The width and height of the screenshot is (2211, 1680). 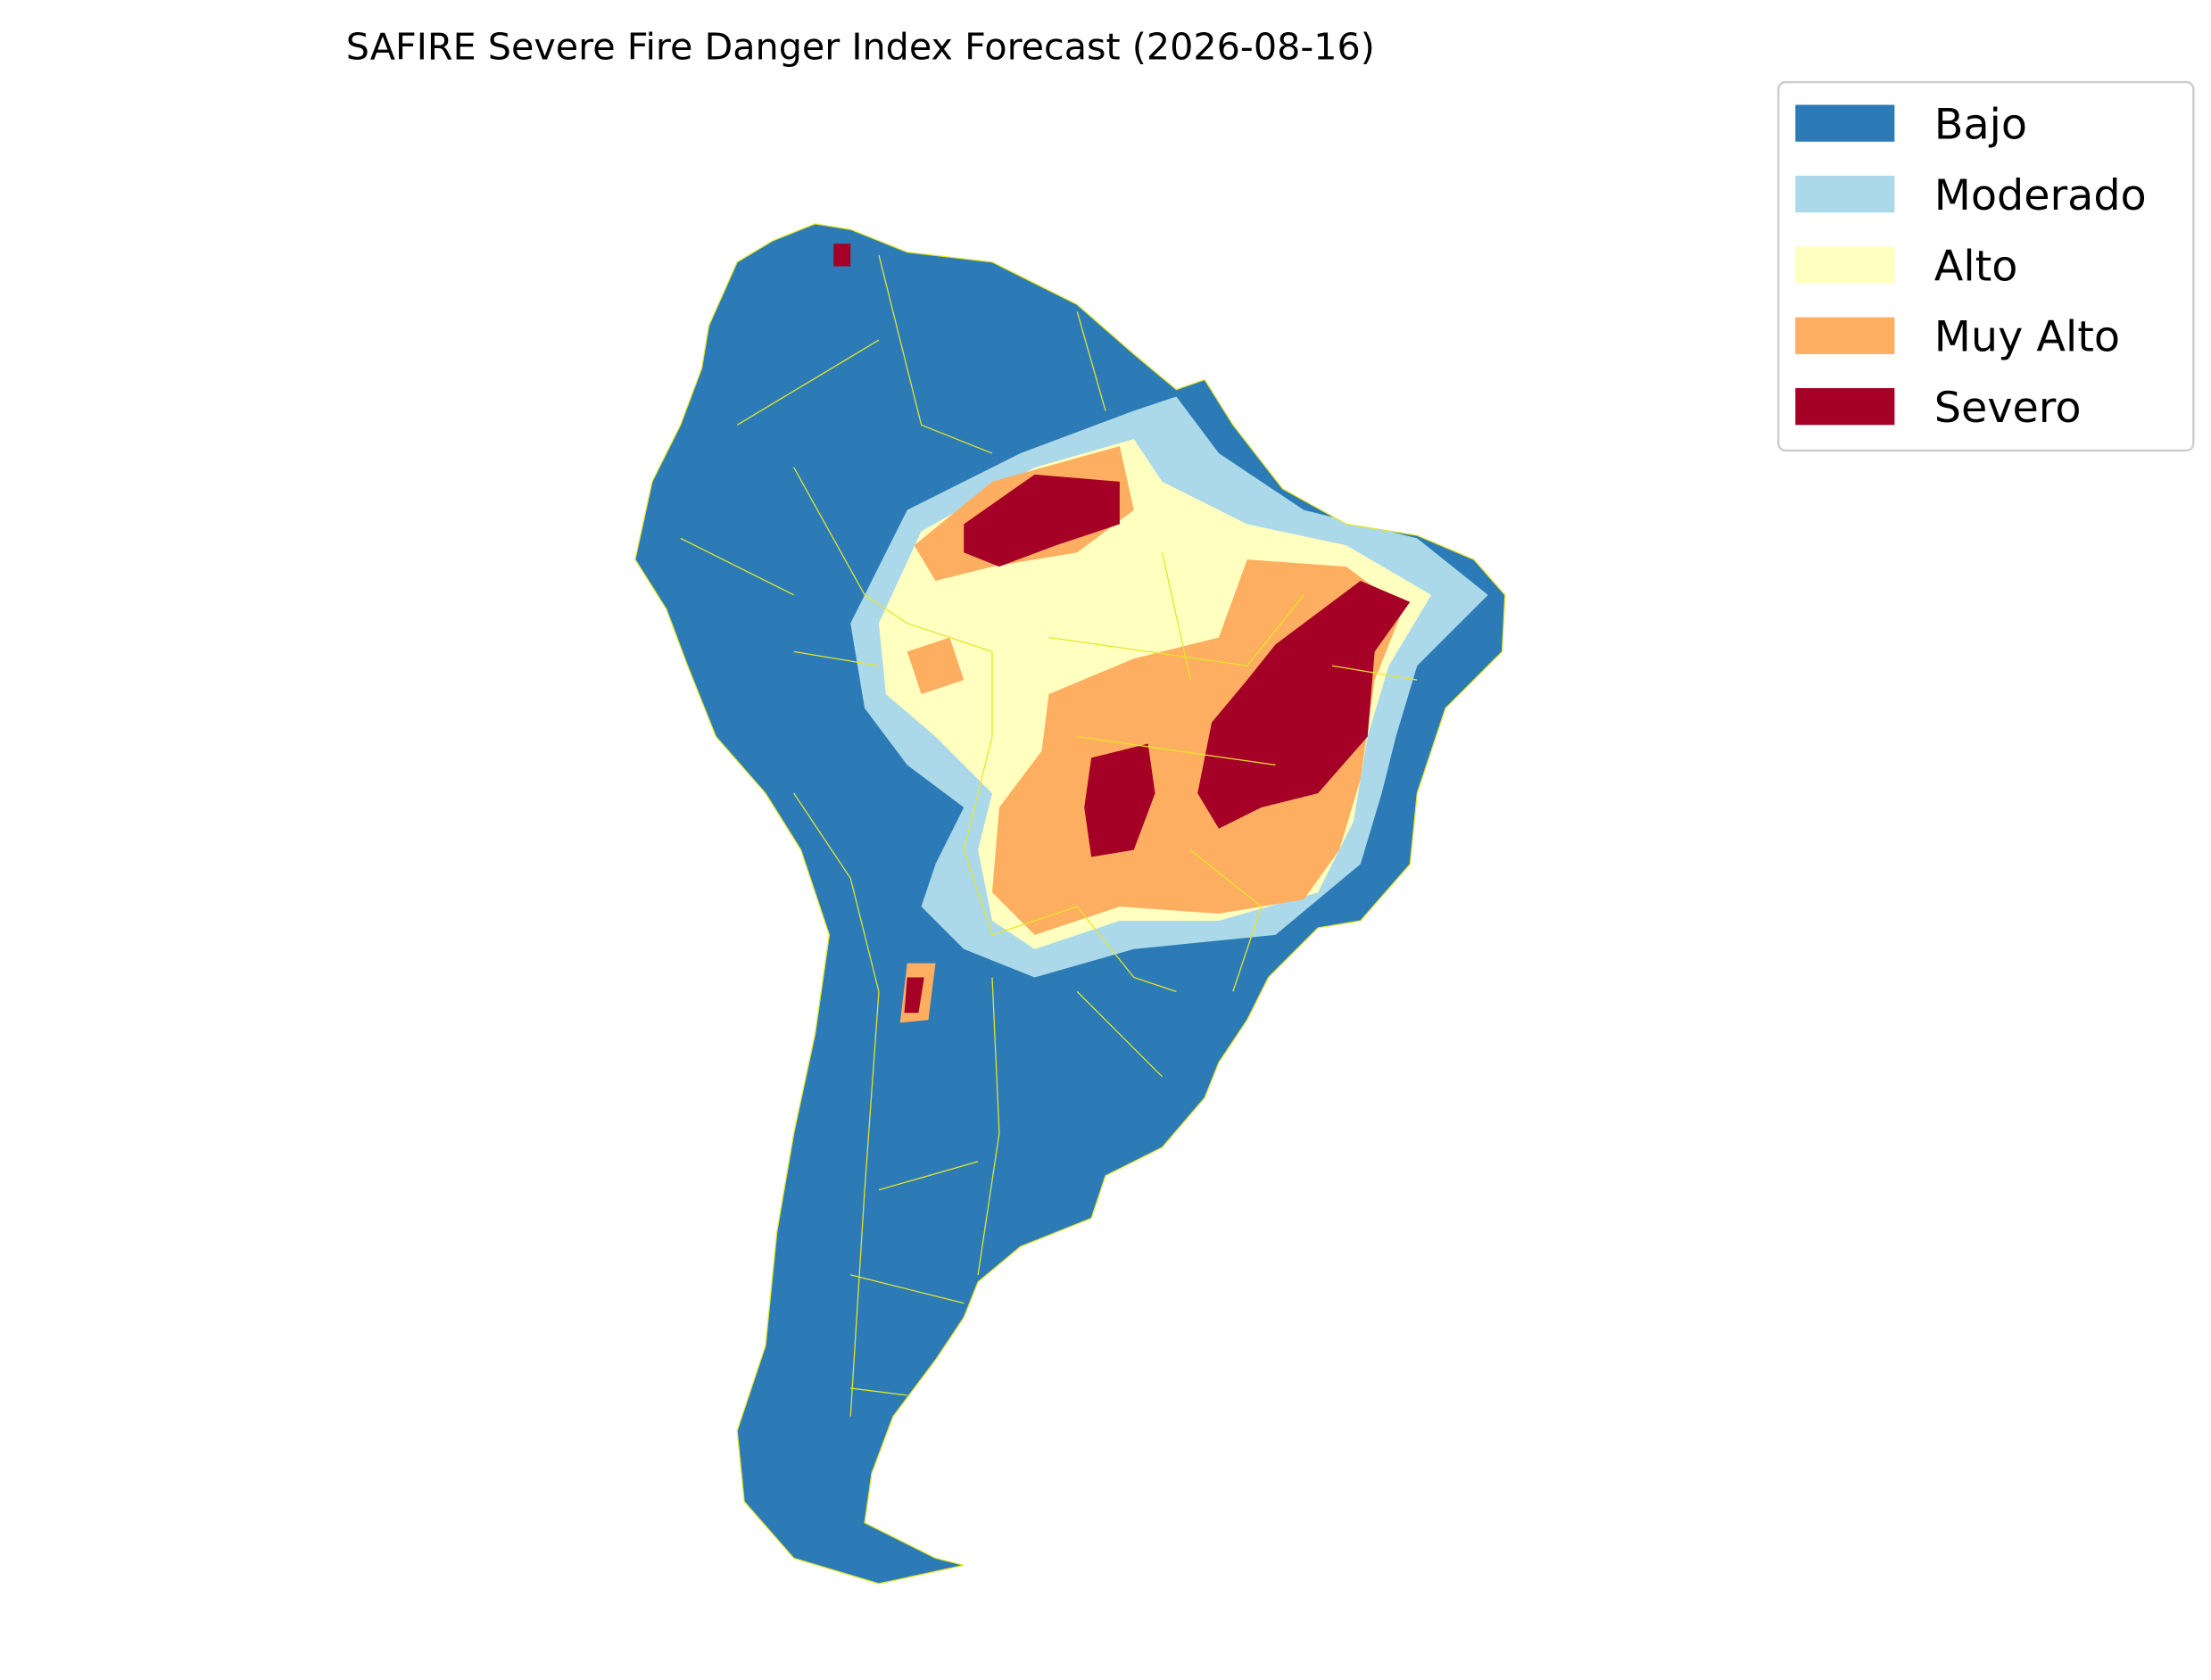 What do you see at coordinates (2040, 195) in the screenshot?
I see `legend-label: Moderado` at bounding box center [2040, 195].